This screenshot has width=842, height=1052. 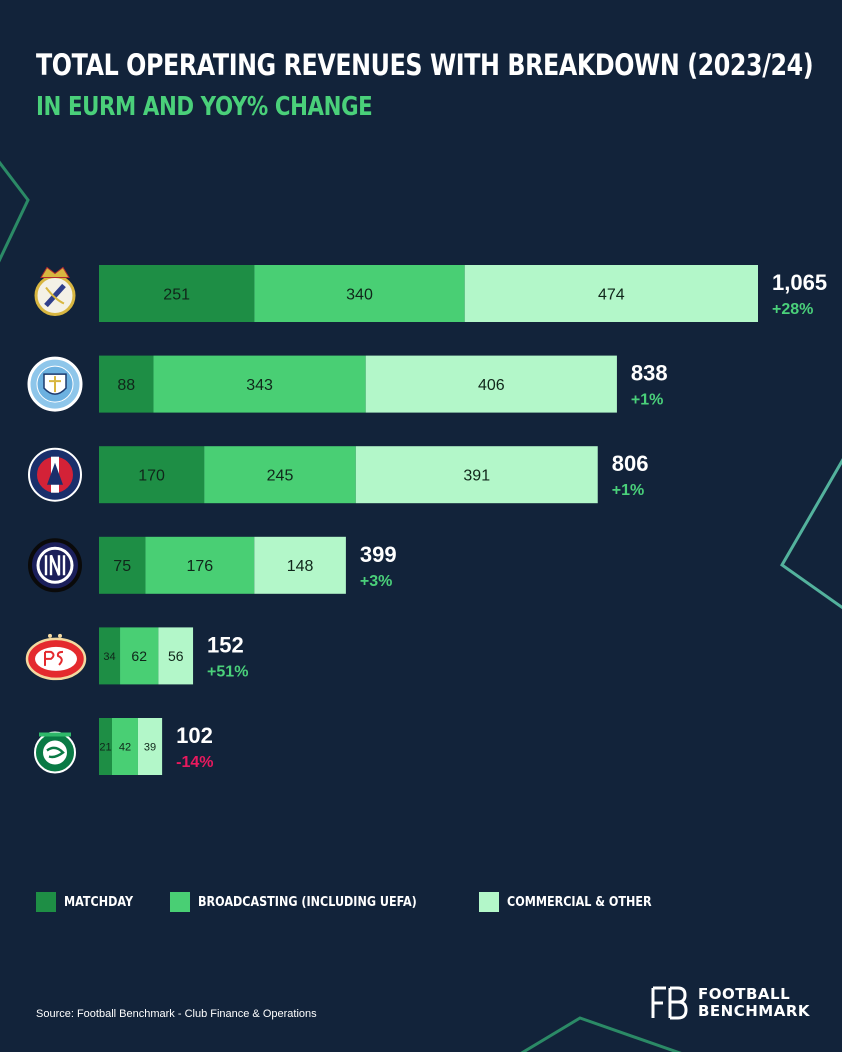 I want to click on bar-manchester-city-commercial, so click(x=491, y=384).